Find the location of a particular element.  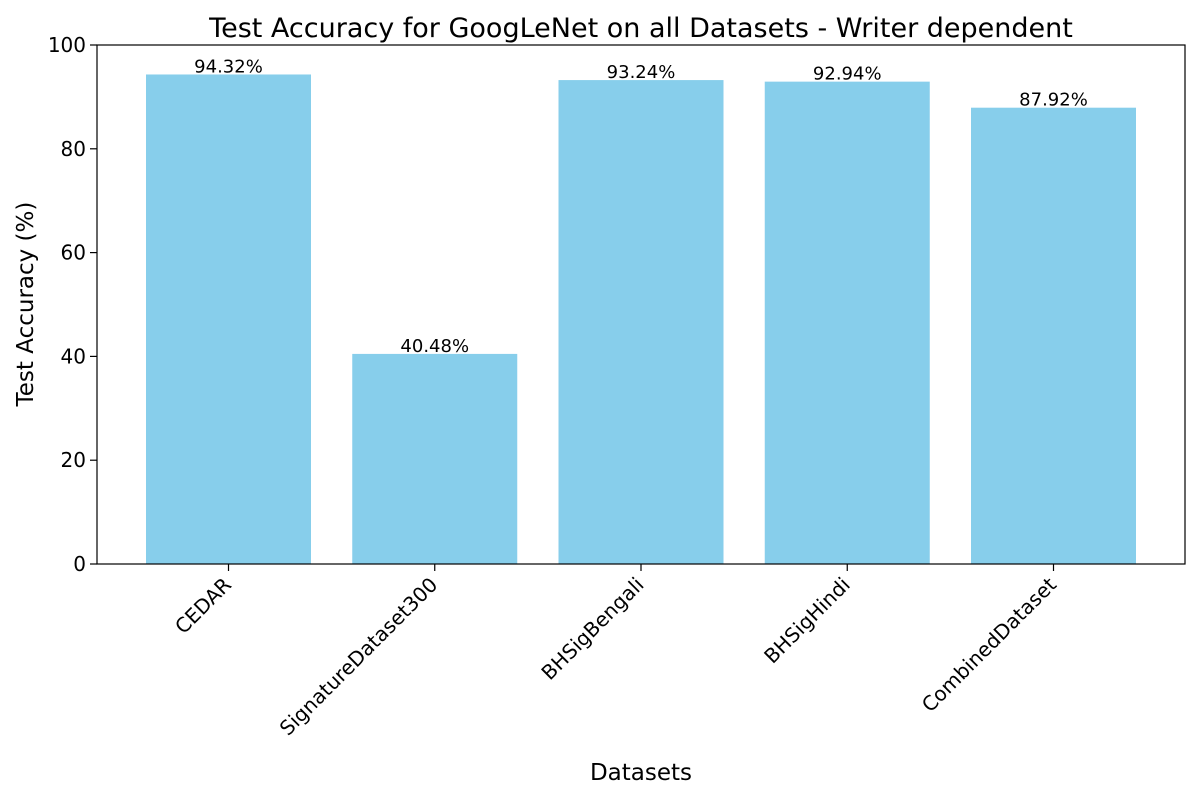

x-tick-label-SignatureDataset300: SignatureDataset300 is located at coordinates (359, 657).